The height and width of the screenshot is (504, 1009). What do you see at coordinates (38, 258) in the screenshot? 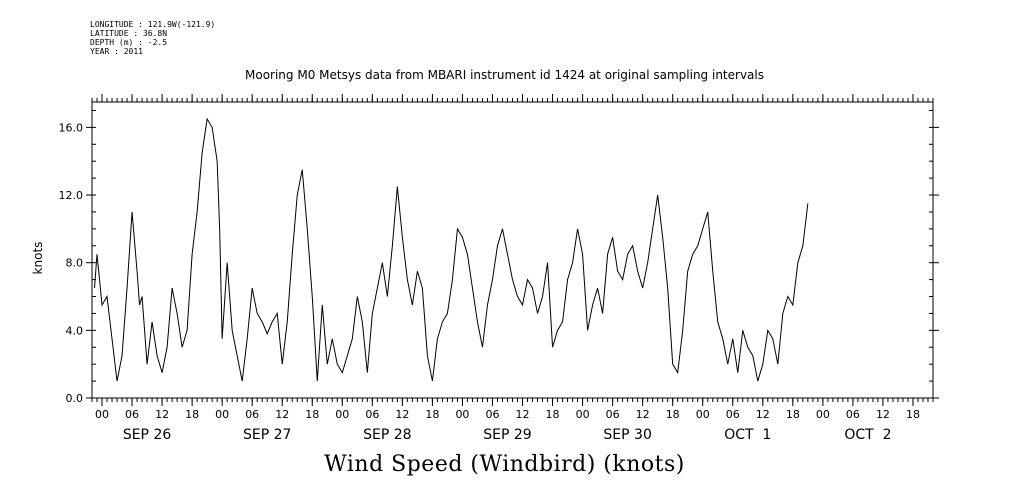
I see `y-axis-label: knots` at bounding box center [38, 258].